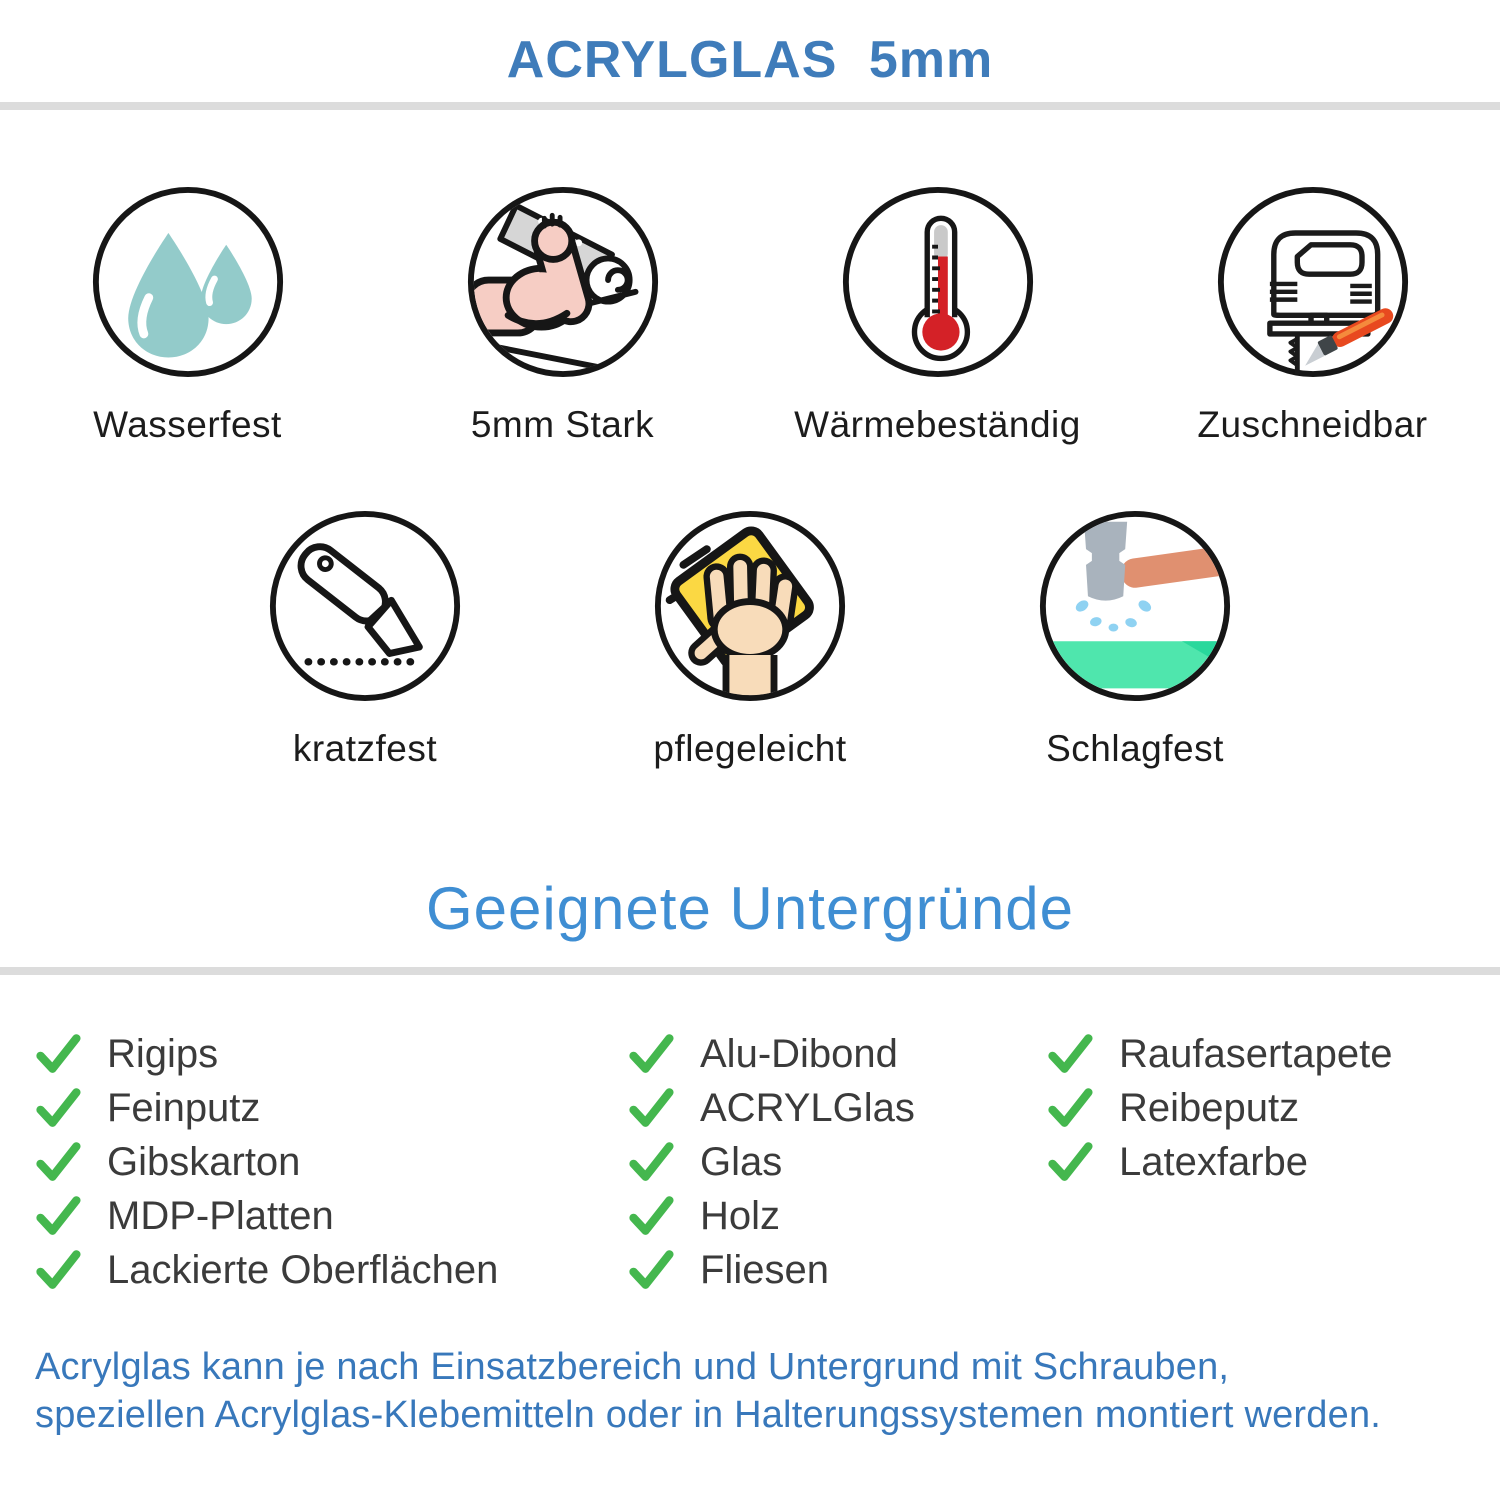 This screenshot has width=1500, height=1500. I want to click on feature-scratch-proof: kratzfest, so click(365, 639).